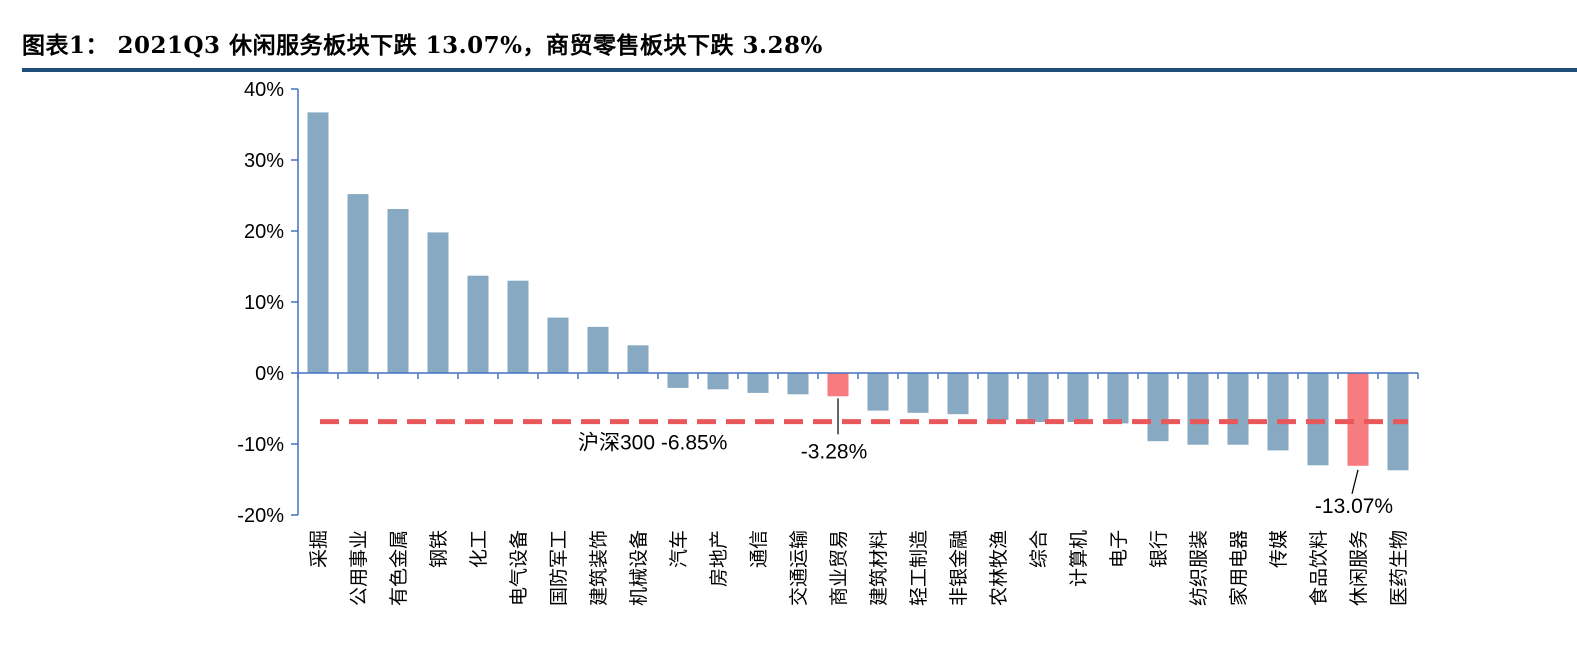 Image resolution: width=1577 pixels, height=645 pixels. What do you see at coordinates (478, 324) in the screenshot?
I see `bar-化工` at bounding box center [478, 324].